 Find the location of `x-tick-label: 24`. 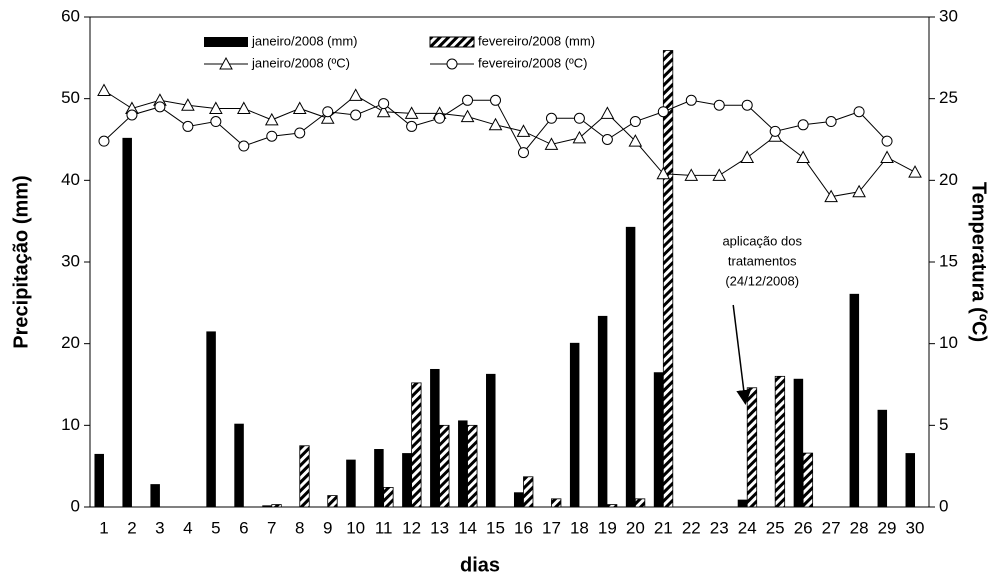

x-tick-label: 24 is located at coordinates (747, 527).